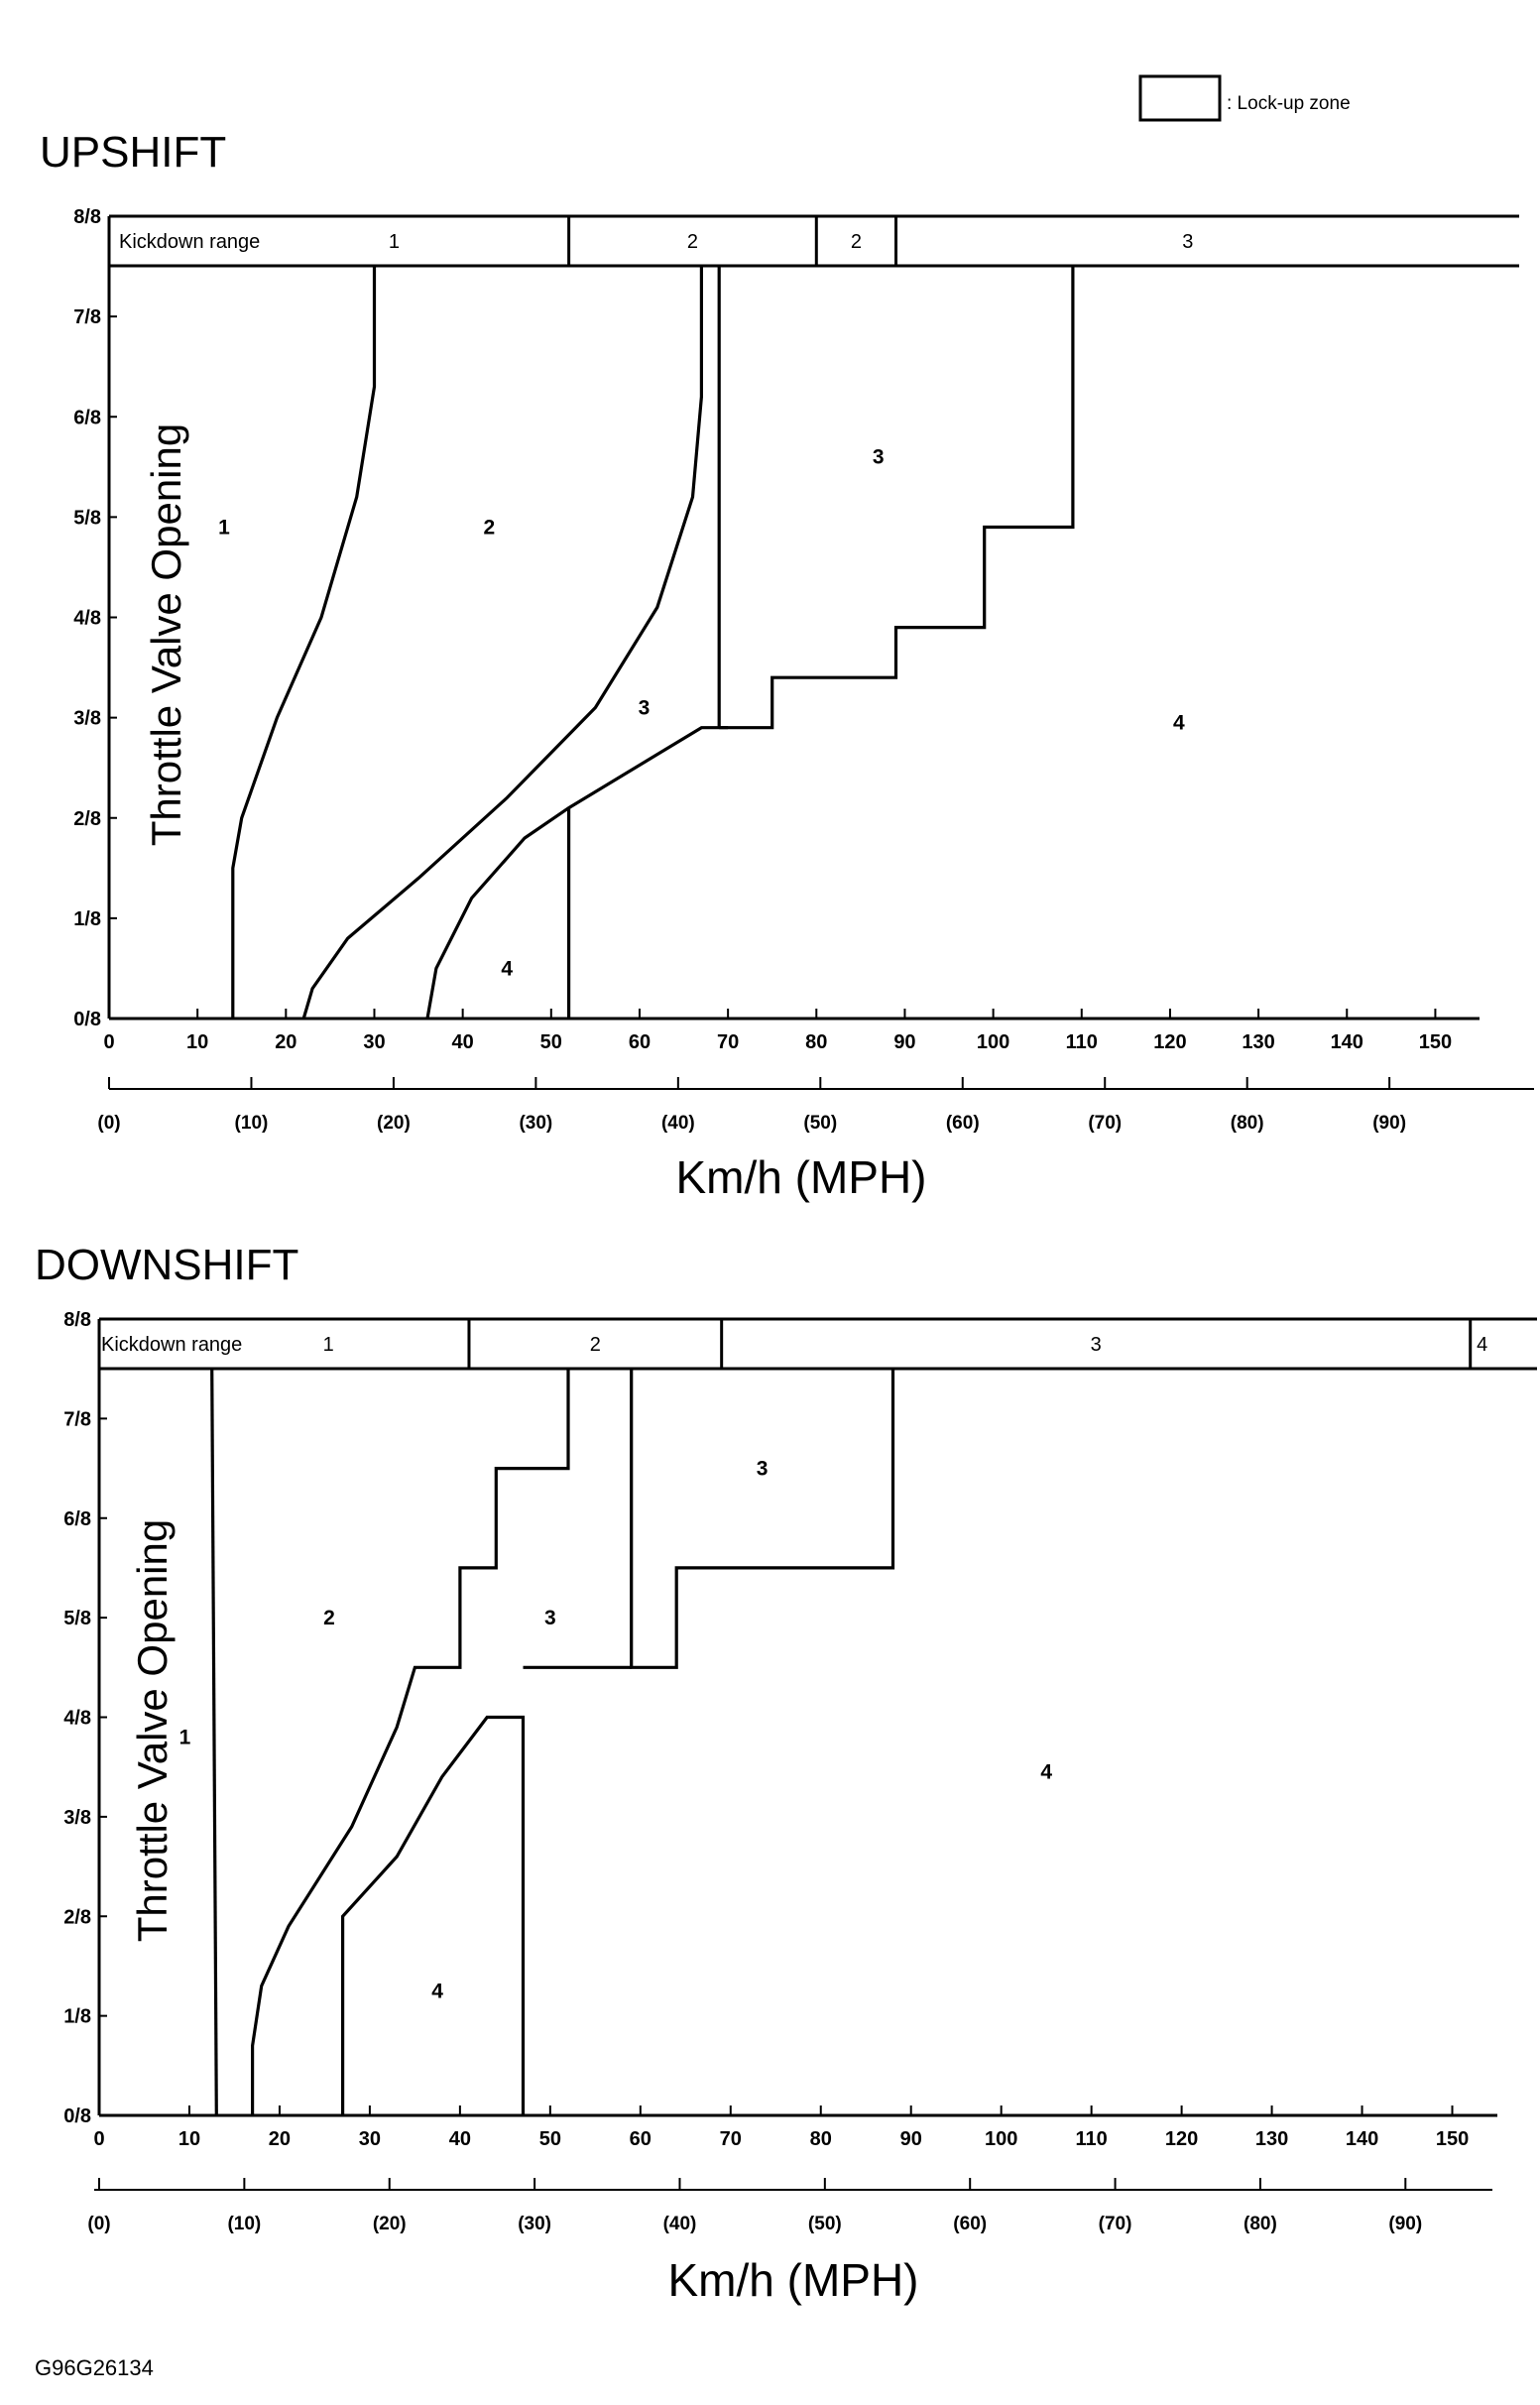  I want to click on downshift-gear-zone-label: 2, so click(329, 1618).